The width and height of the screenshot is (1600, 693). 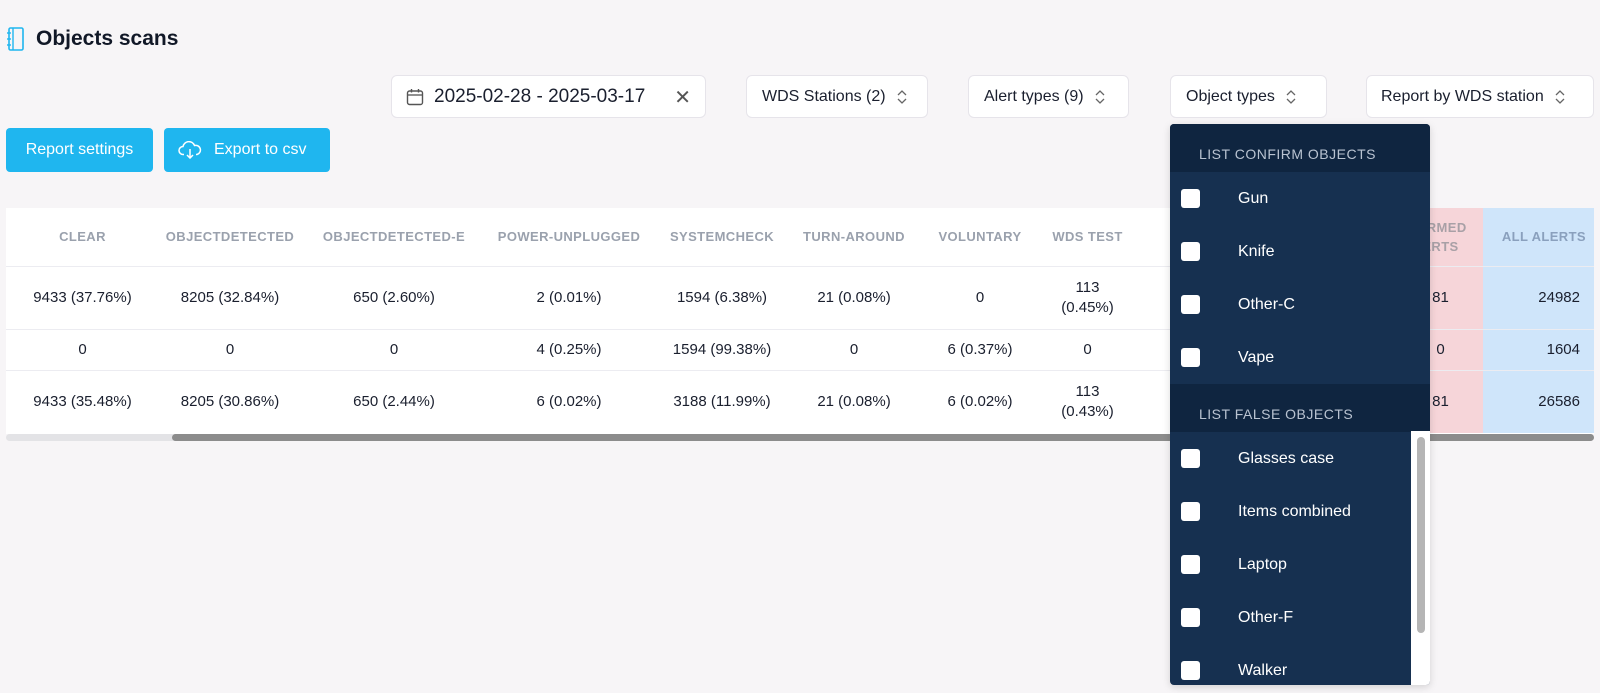 I want to click on dropdown-option-glasses-case: Glasses case, so click(x=1300, y=458).